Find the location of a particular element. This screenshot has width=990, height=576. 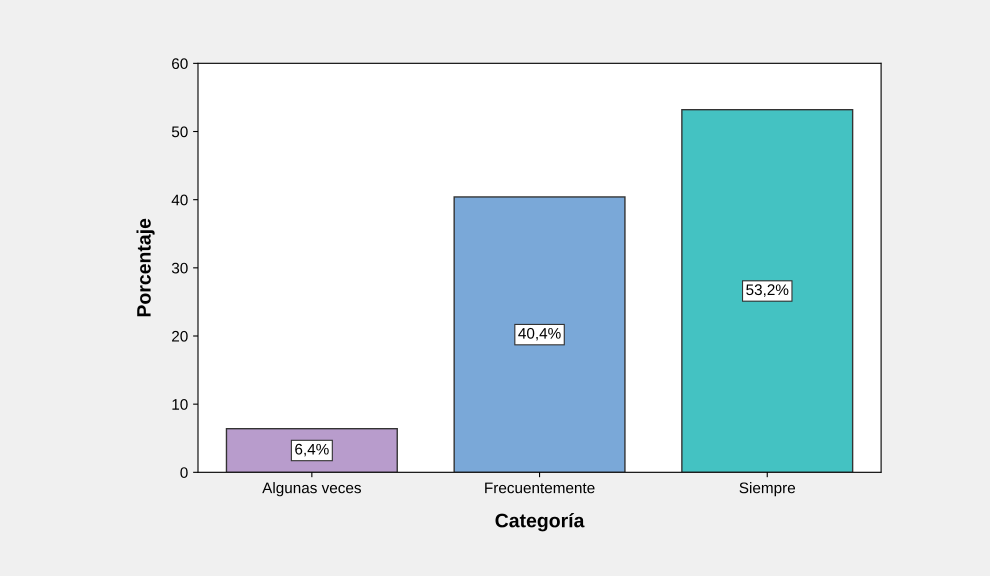

data-label: 53,2% is located at coordinates (767, 290).